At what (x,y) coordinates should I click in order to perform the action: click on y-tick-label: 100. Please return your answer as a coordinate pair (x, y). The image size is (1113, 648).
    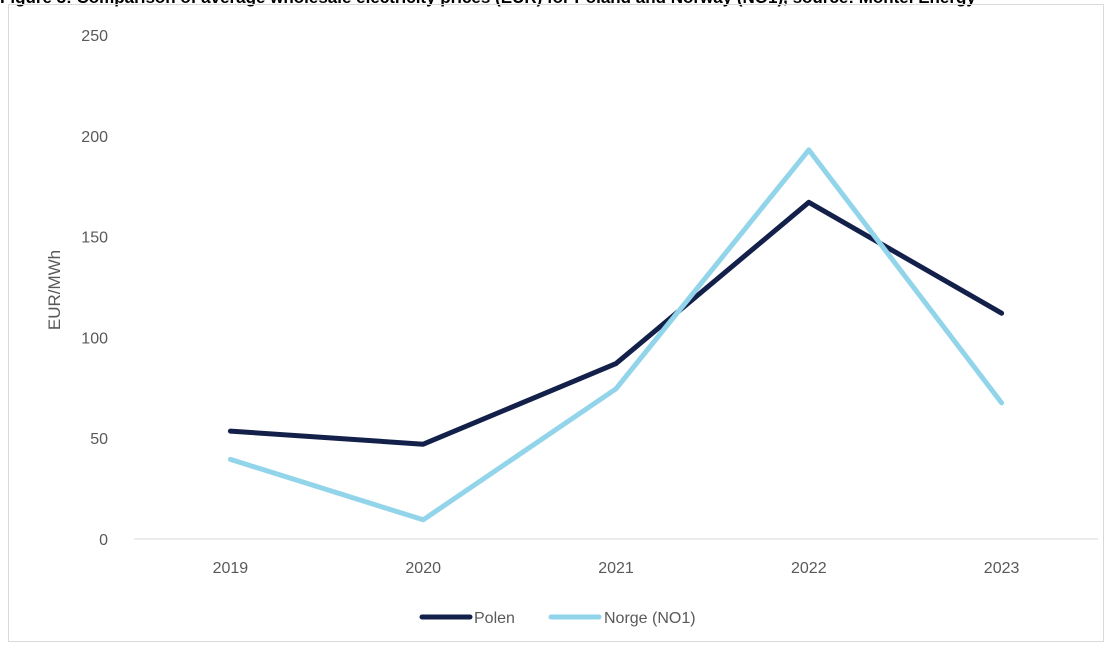
    Looking at the image, I should click on (94, 338).